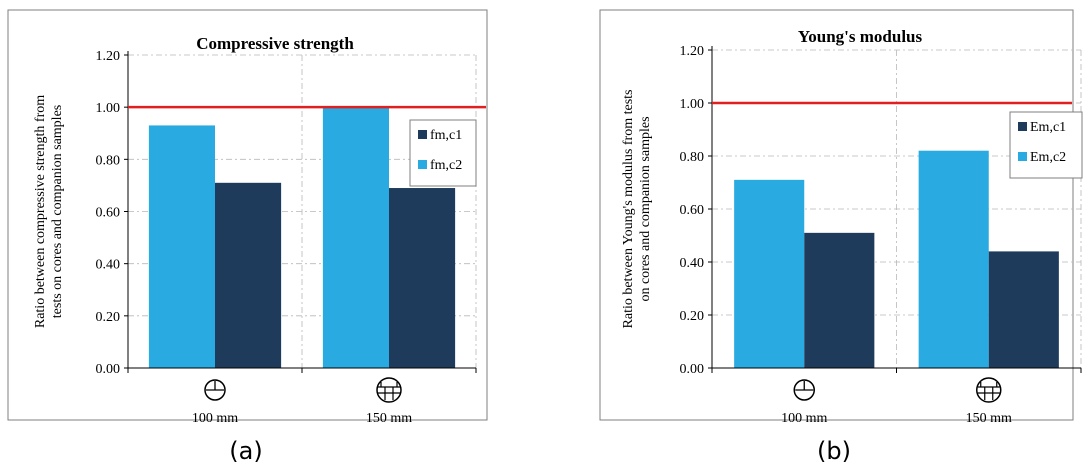 The width and height of the screenshot is (1090, 464). What do you see at coordinates (248, 275) in the screenshot?
I see `bar-fm-c1-100mm` at bounding box center [248, 275].